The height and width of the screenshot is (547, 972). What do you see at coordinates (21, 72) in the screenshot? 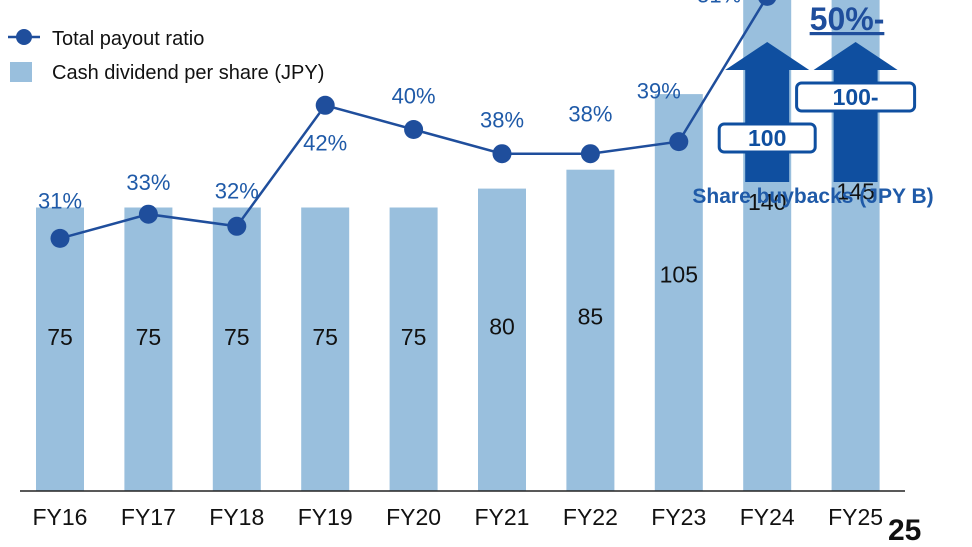
I see `legend-bar-swatch` at bounding box center [21, 72].